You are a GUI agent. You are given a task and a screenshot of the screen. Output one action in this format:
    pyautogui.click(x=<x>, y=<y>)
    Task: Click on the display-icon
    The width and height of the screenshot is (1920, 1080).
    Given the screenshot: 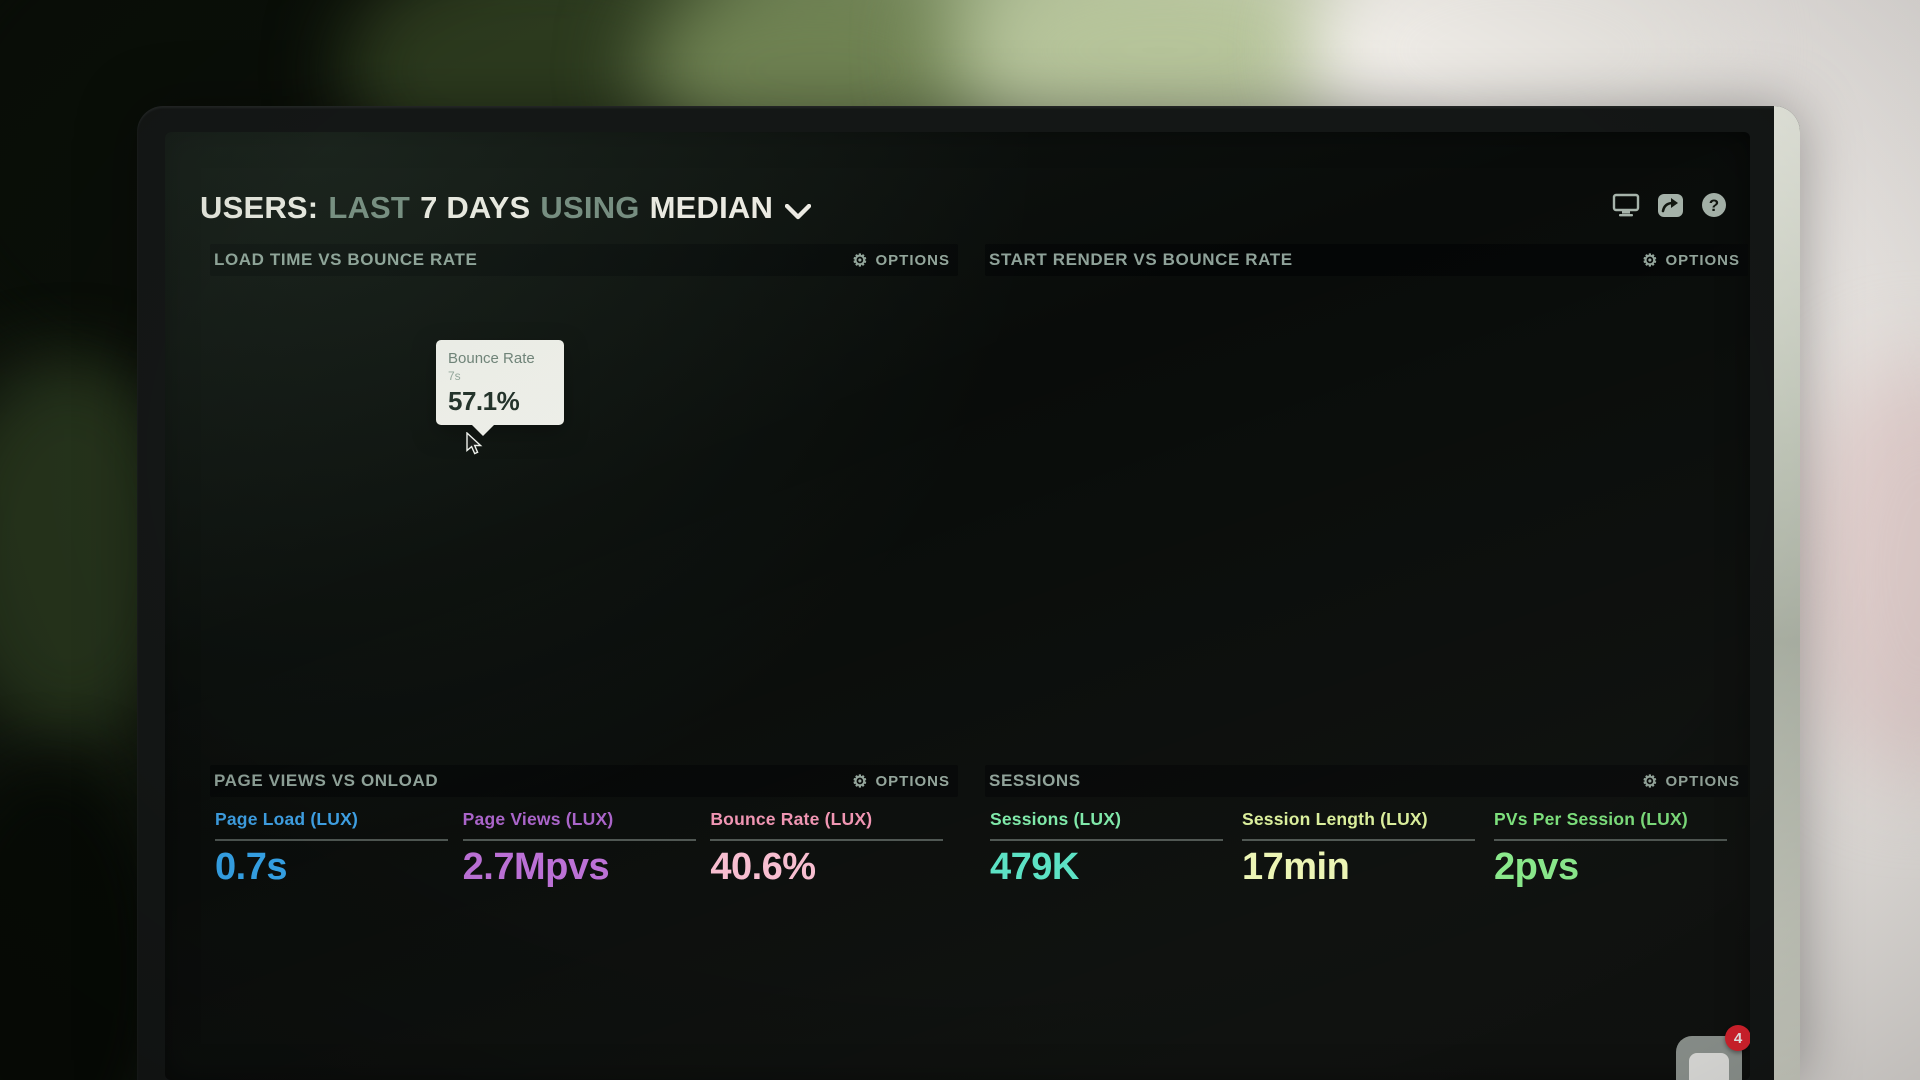 What is the action you would take?
    pyautogui.click(x=1626, y=205)
    